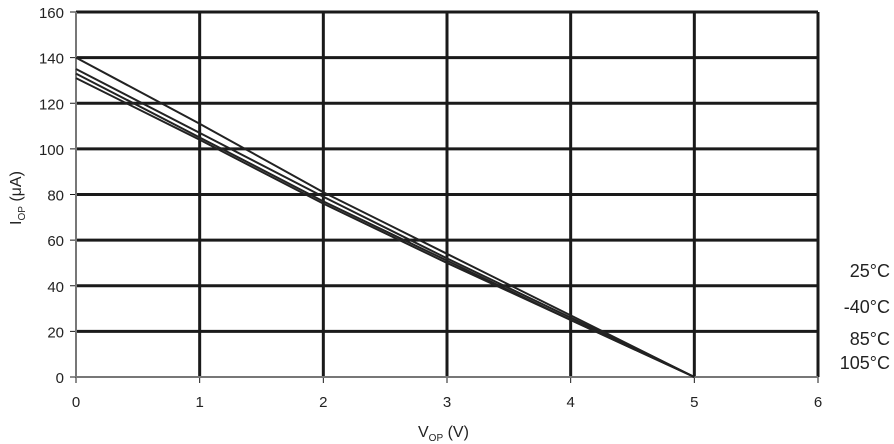 The height and width of the screenshot is (444, 894). Describe the element at coordinates (55, 241) in the screenshot. I see `y-tick-label: 60` at that location.